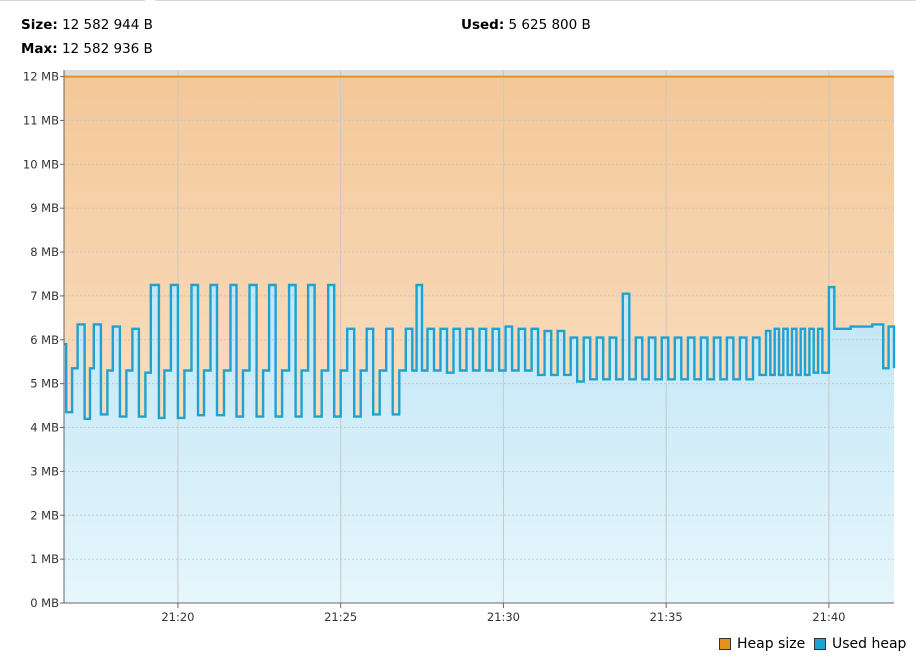  I want to click on y-tick-label: 8 MB, so click(44, 252).